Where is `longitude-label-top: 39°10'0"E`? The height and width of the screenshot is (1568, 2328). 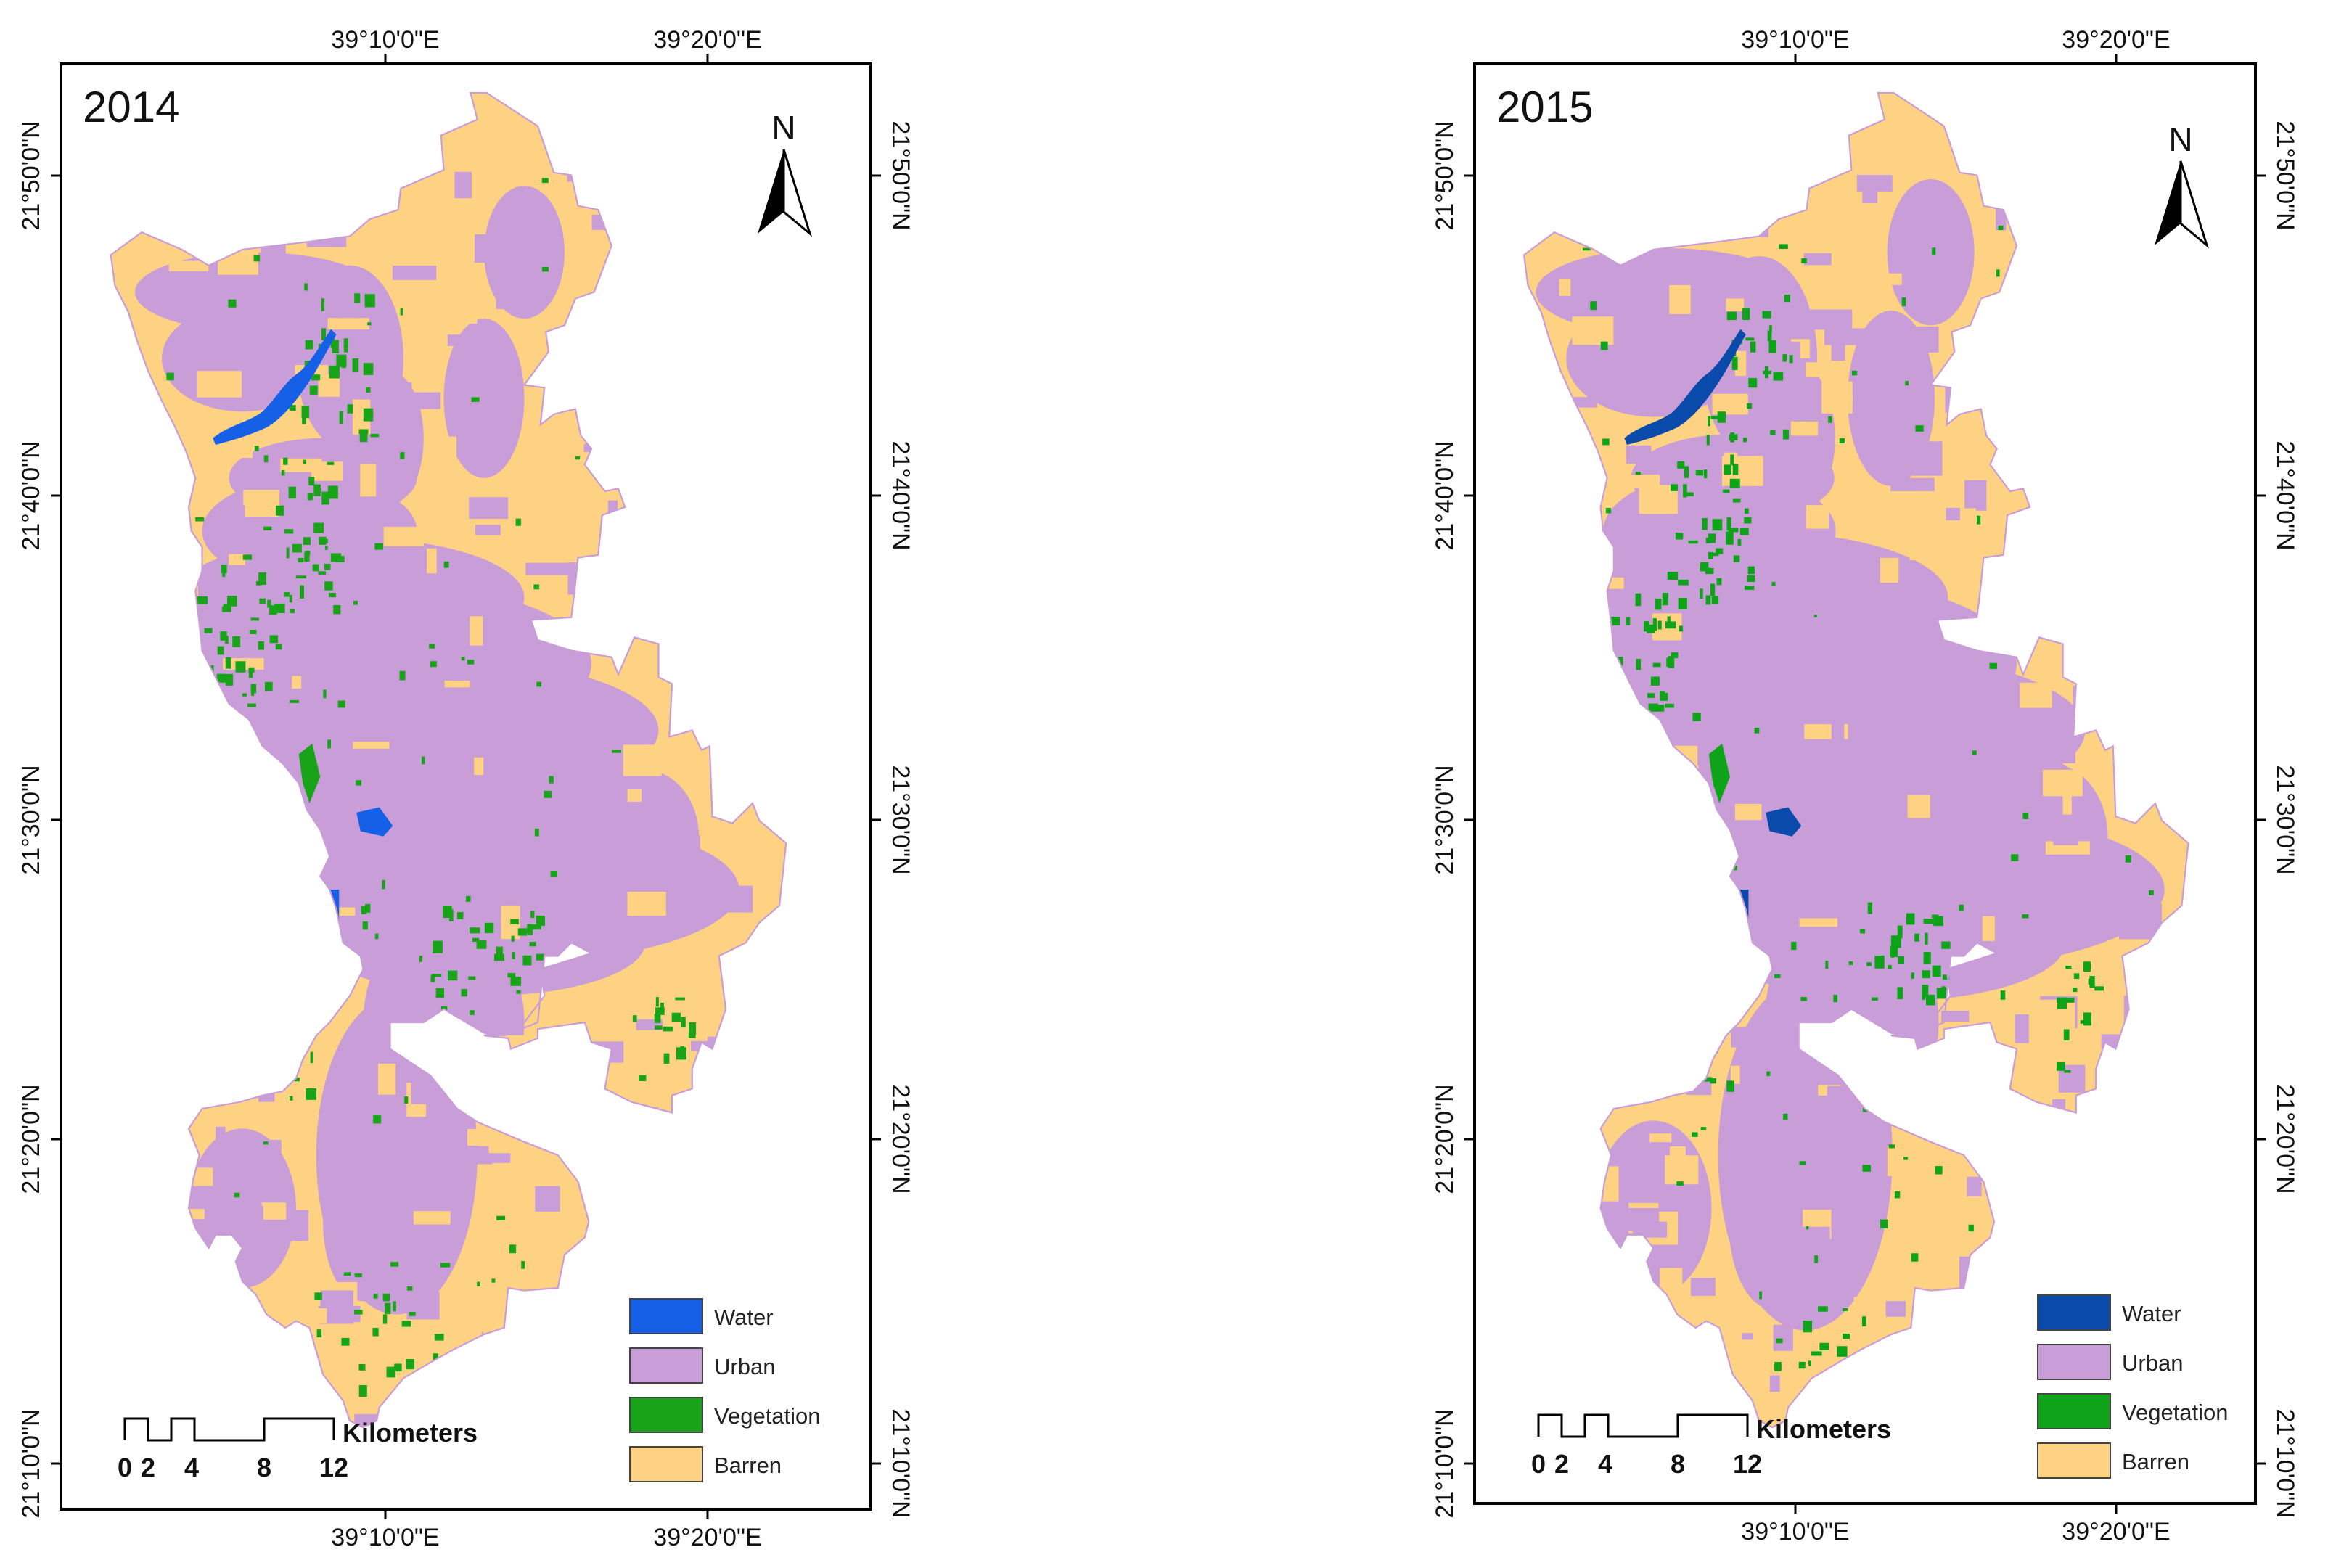 longitude-label-top: 39°10'0"E is located at coordinates (385, 40).